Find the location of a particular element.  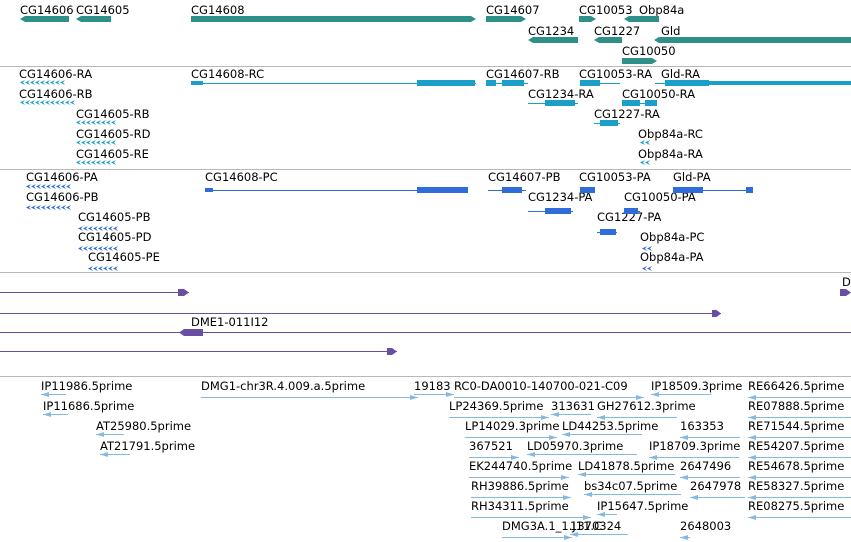

feature-label: CG14608-PC is located at coordinates (241, 177).